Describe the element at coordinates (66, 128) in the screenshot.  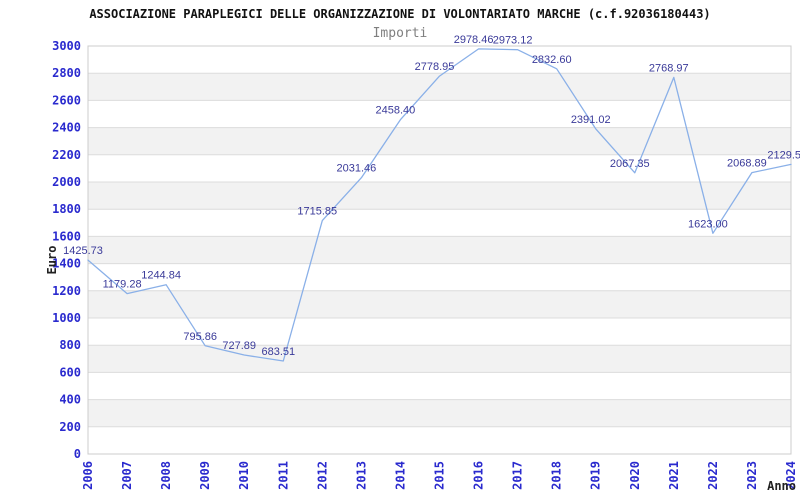
I see `y-tick-label: 2400` at that location.